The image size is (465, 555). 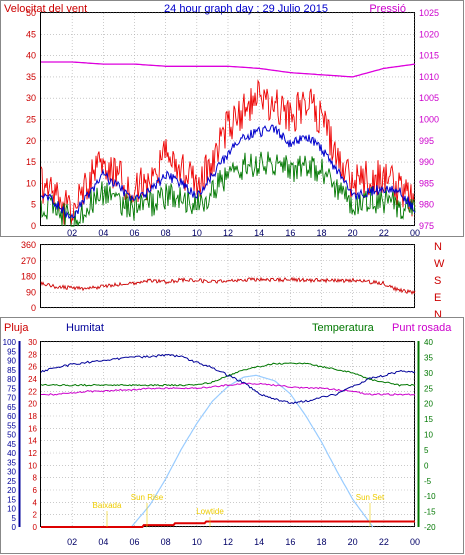 I want to click on humidity-tick-label: 90, so click(x=11, y=361).